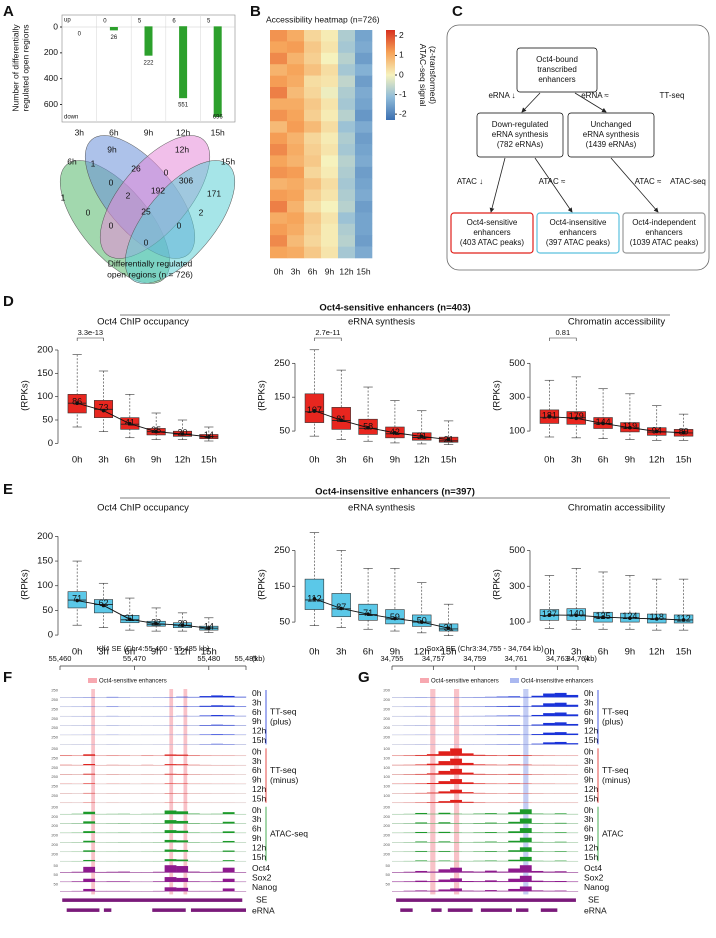  What do you see at coordinates (228, 161) in the screenshot?
I see `set-label: 15h` at bounding box center [228, 161].